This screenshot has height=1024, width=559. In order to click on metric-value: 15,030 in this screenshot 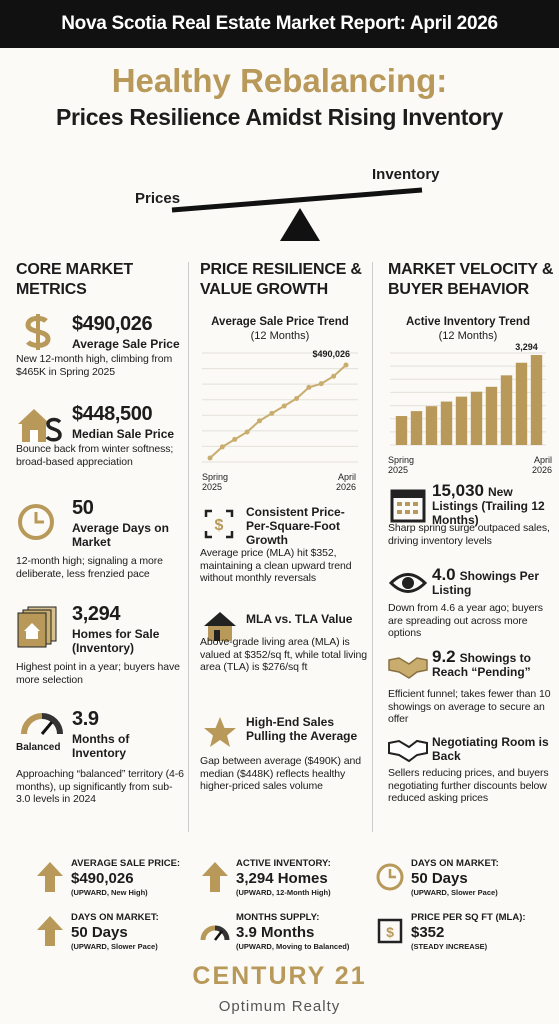, I will do `click(458, 490)`.